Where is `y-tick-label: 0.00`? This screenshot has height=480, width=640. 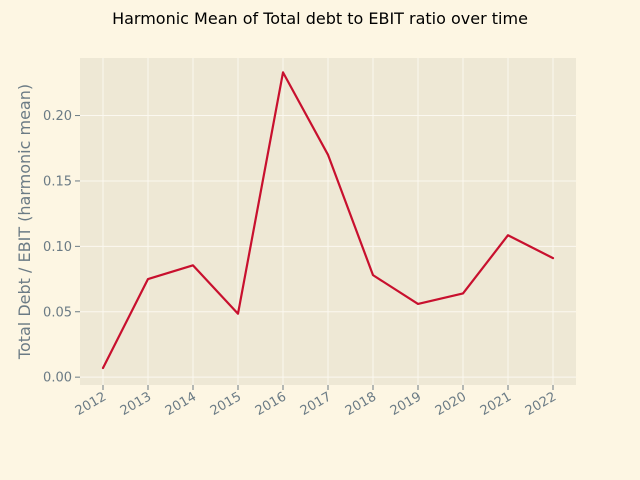 y-tick-label: 0.00 is located at coordinates (57, 378).